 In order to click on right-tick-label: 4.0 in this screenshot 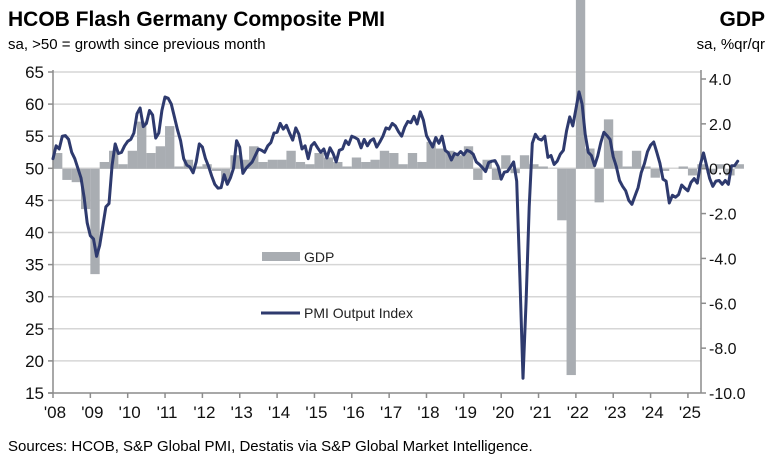, I will do `click(720, 80)`.